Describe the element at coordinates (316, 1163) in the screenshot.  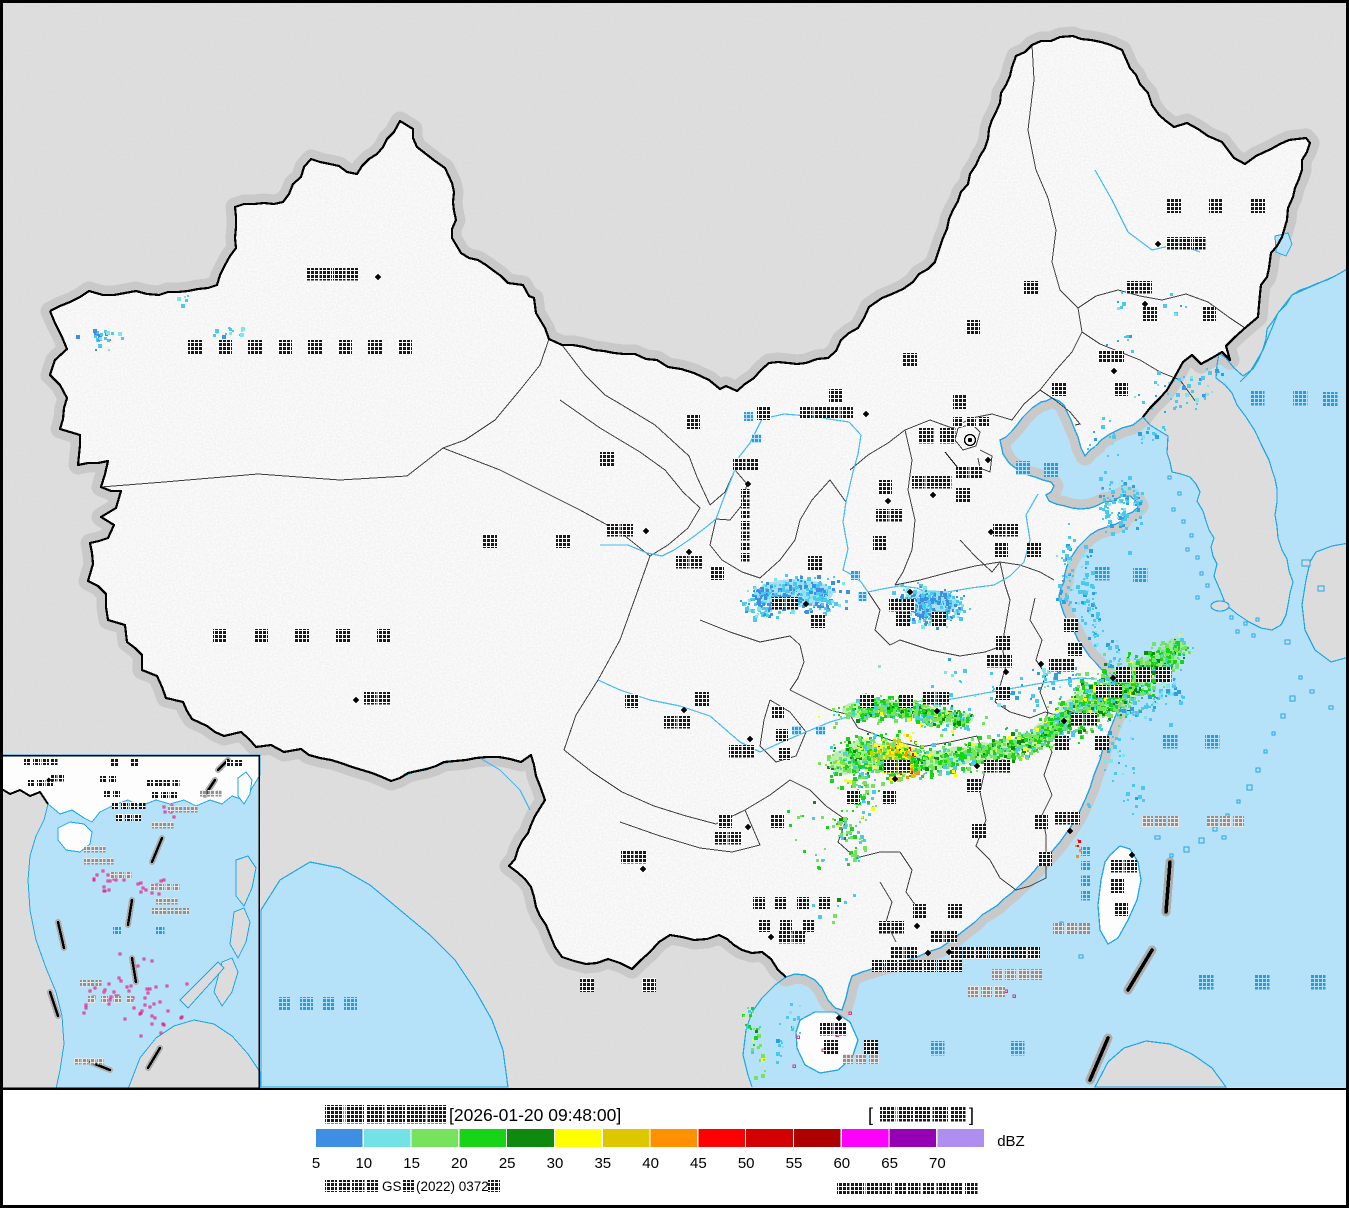
I see `svg-text: 5` at that location.